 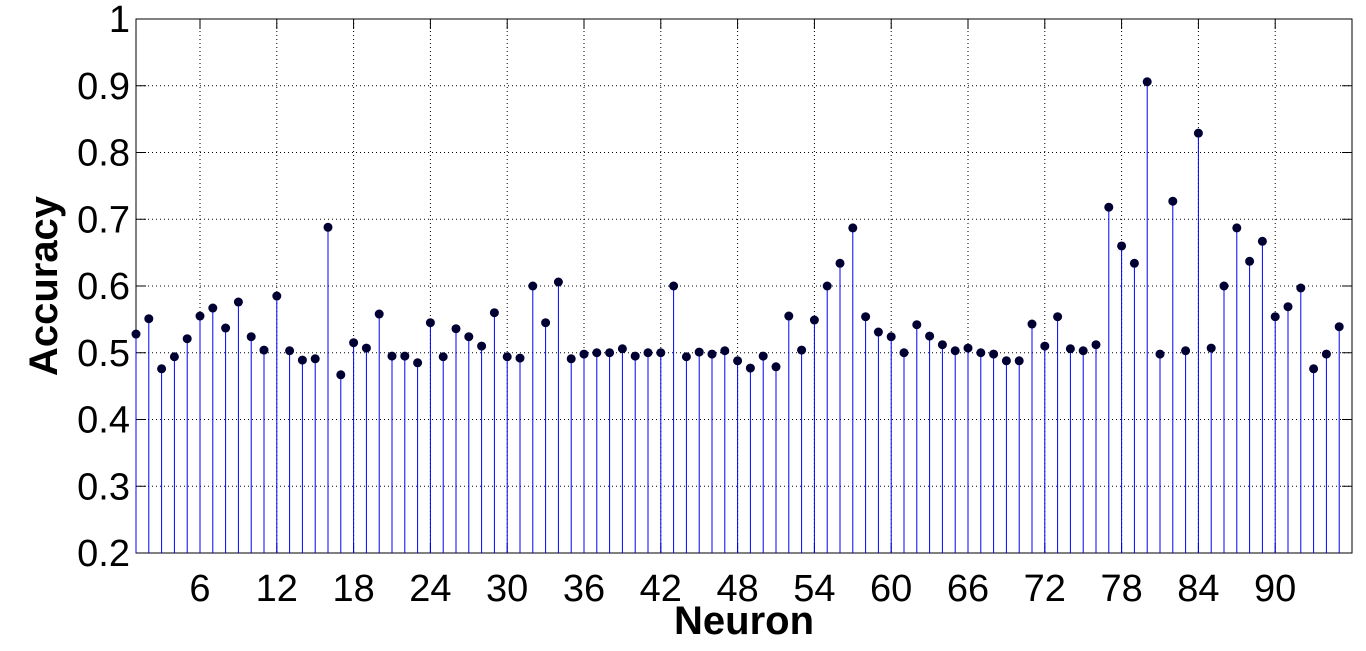 I want to click on x-tick-label: 90, so click(x=1275, y=589).